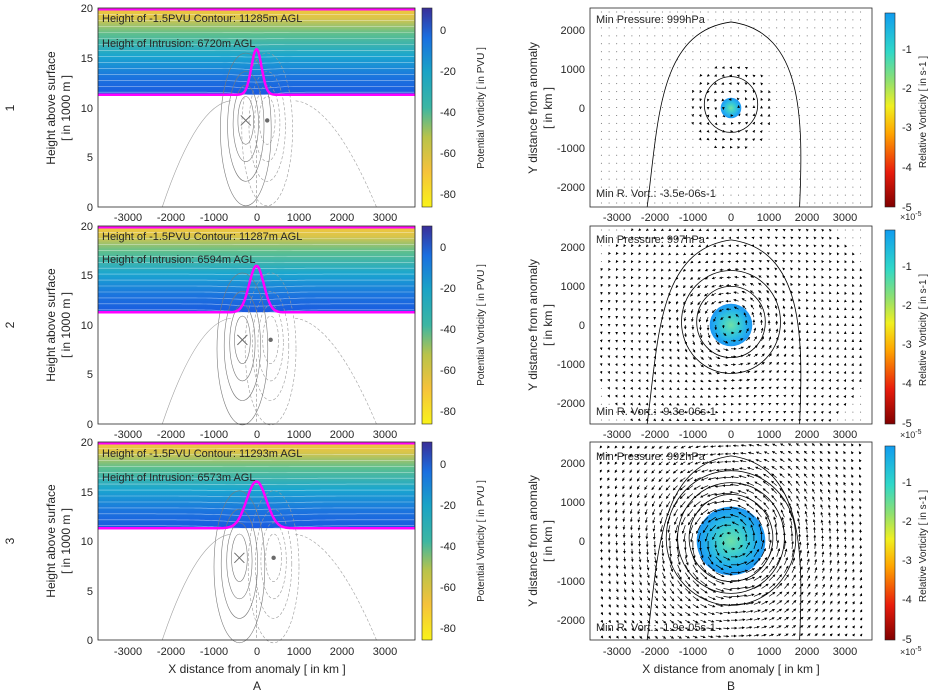 The height and width of the screenshot is (694, 930). Describe the element at coordinates (730, 435) in the screenshot. I see `x-ticks: -3000 -2000 -1000 0 1000 2000 3000` at that location.